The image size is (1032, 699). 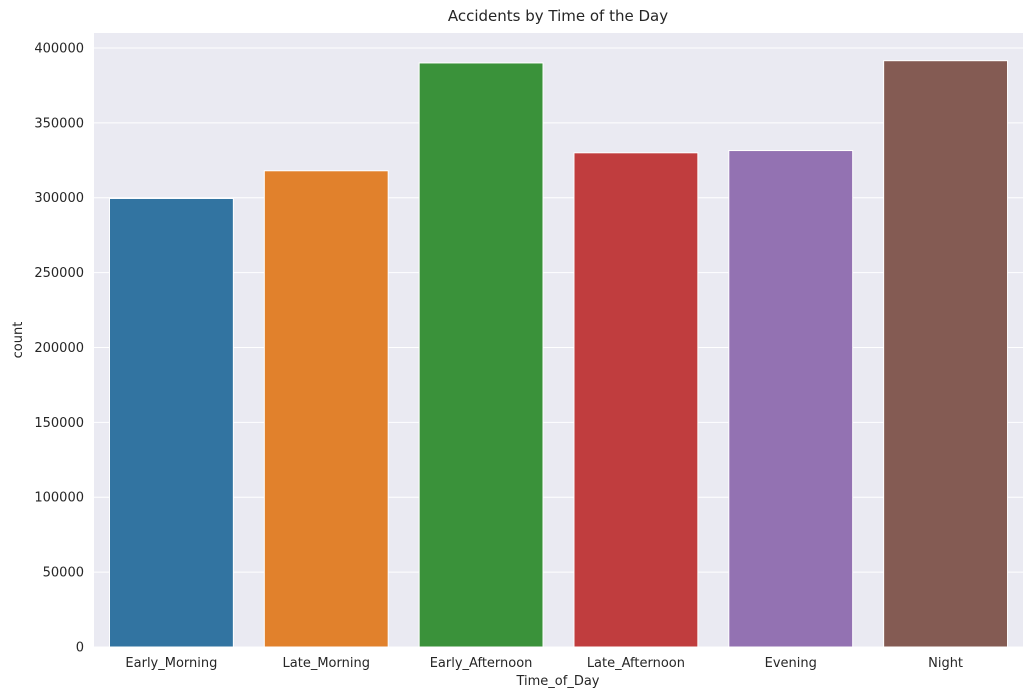 I want to click on y-axis-label: count, so click(x=18, y=340).